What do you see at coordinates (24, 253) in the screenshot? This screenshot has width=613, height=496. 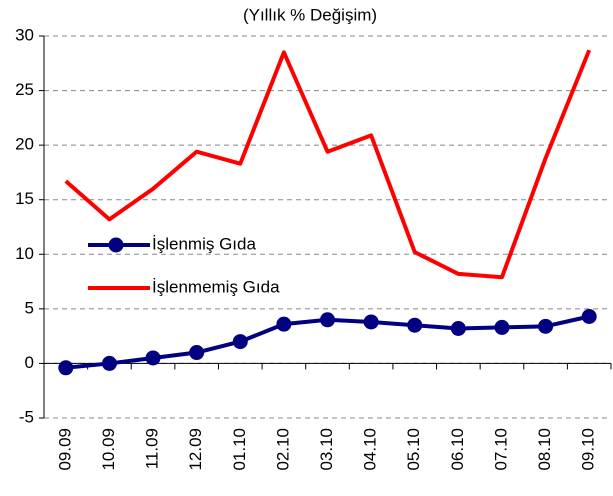 I see `y-tick-label: 10` at bounding box center [24, 253].